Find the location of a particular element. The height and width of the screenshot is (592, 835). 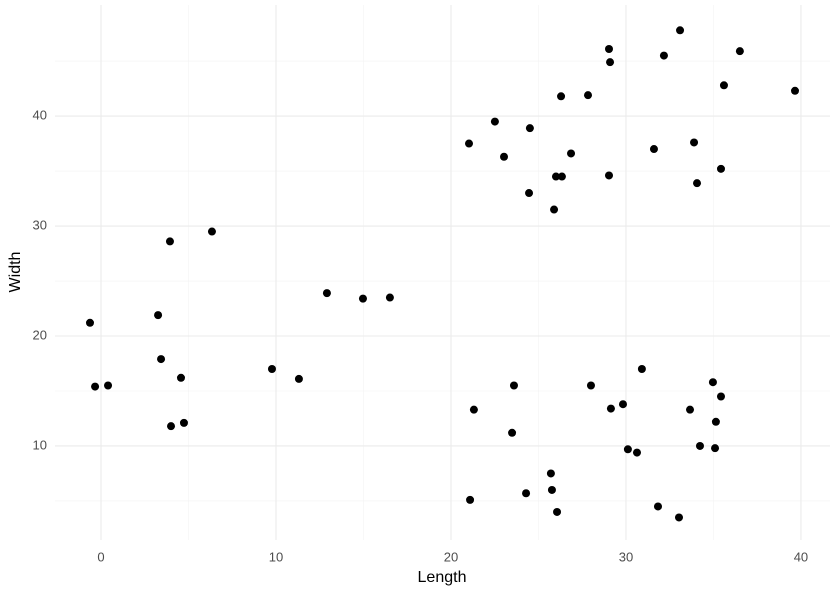

y-tick-label: 20 is located at coordinates (40, 334).